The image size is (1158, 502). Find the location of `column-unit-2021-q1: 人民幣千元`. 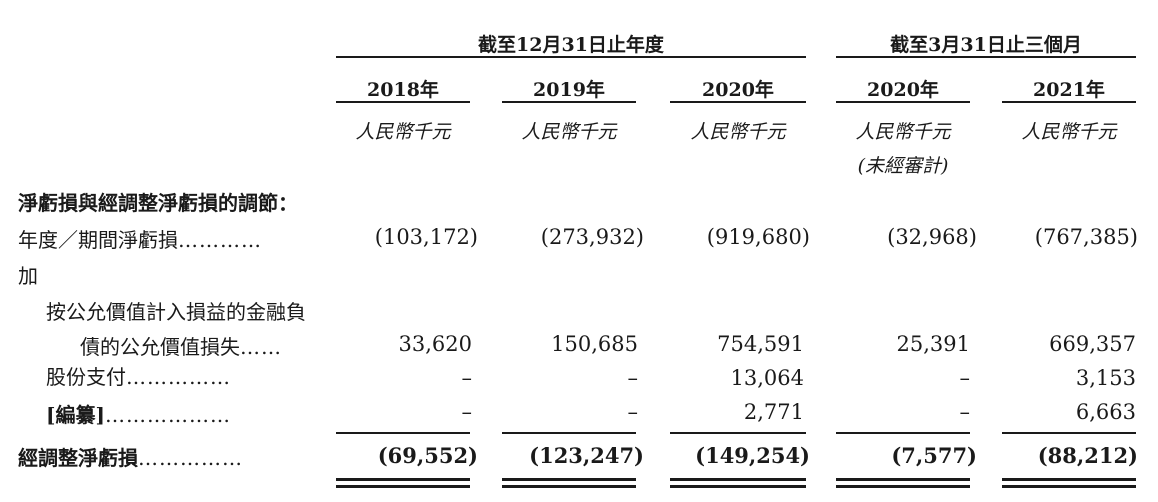

column-unit-2021-q1: 人民幣千元 is located at coordinates (1069, 132).